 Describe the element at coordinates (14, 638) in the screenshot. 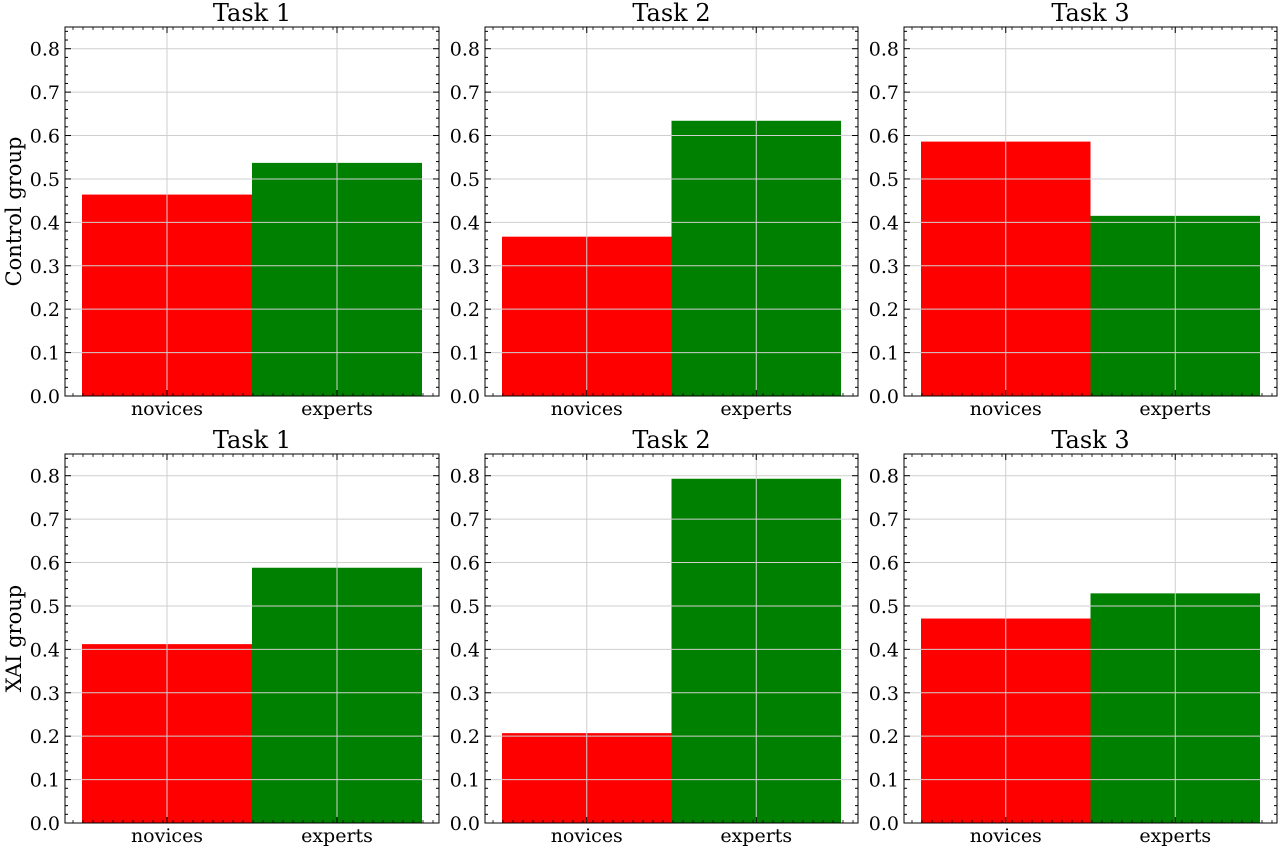

I see `y-axis-label: XAI group` at that location.